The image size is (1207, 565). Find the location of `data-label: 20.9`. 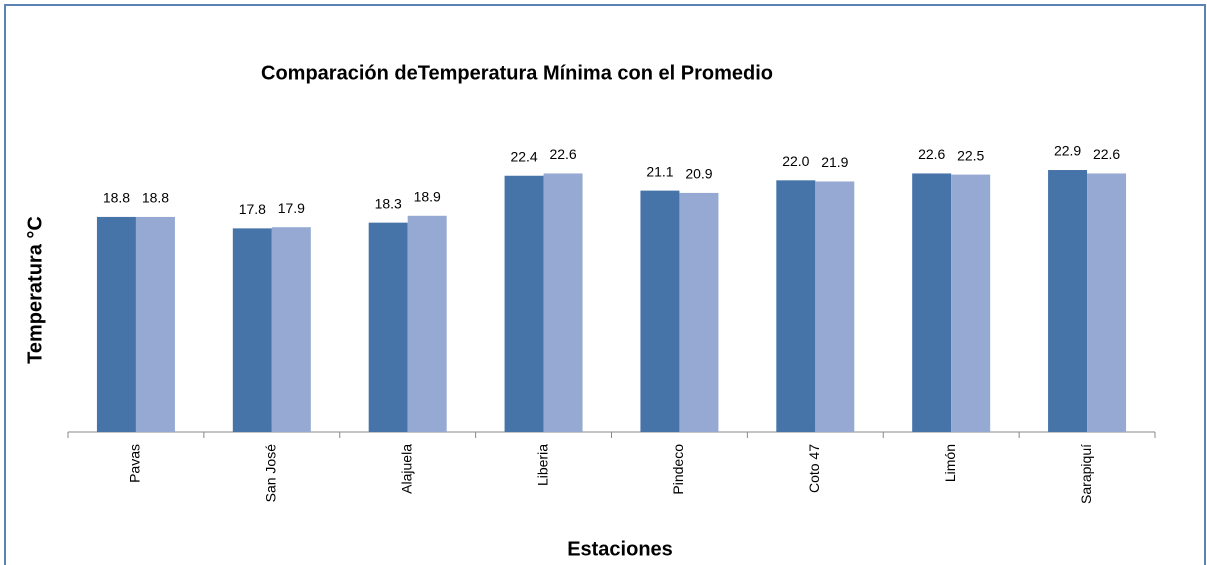

data-label: 20.9 is located at coordinates (698, 174).